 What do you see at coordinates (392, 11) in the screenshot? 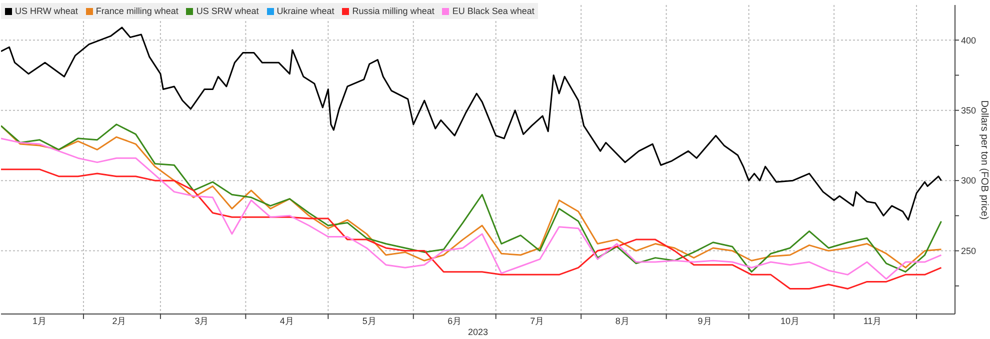
I see `legend-label: Russia milling wheat` at bounding box center [392, 11].